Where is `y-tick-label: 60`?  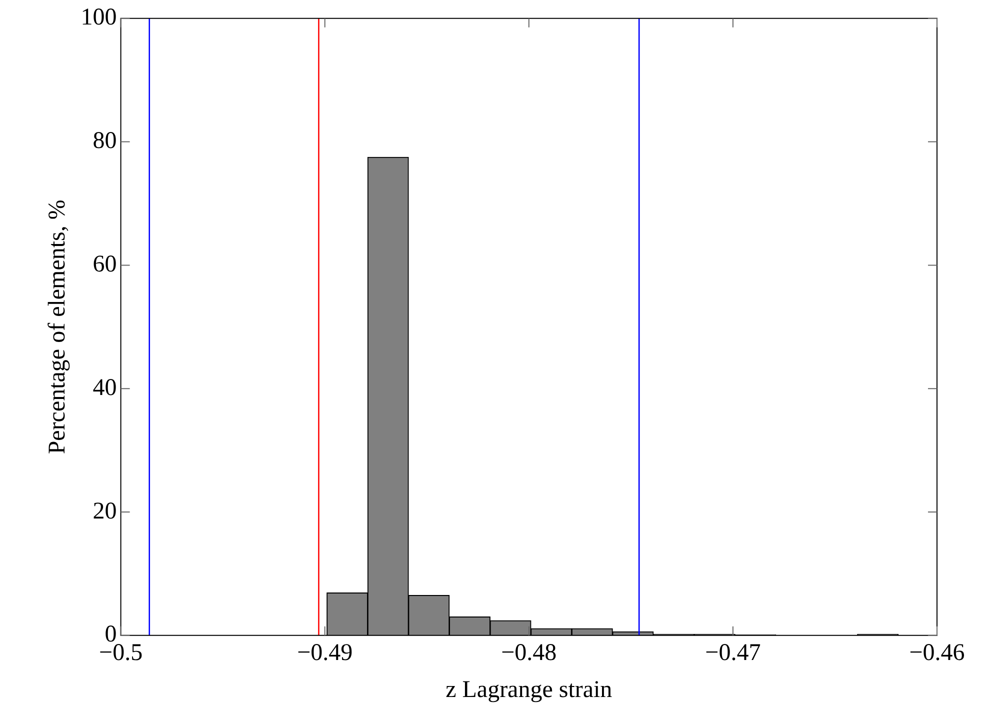
y-tick-label: 60 is located at coordinates (104, 264).